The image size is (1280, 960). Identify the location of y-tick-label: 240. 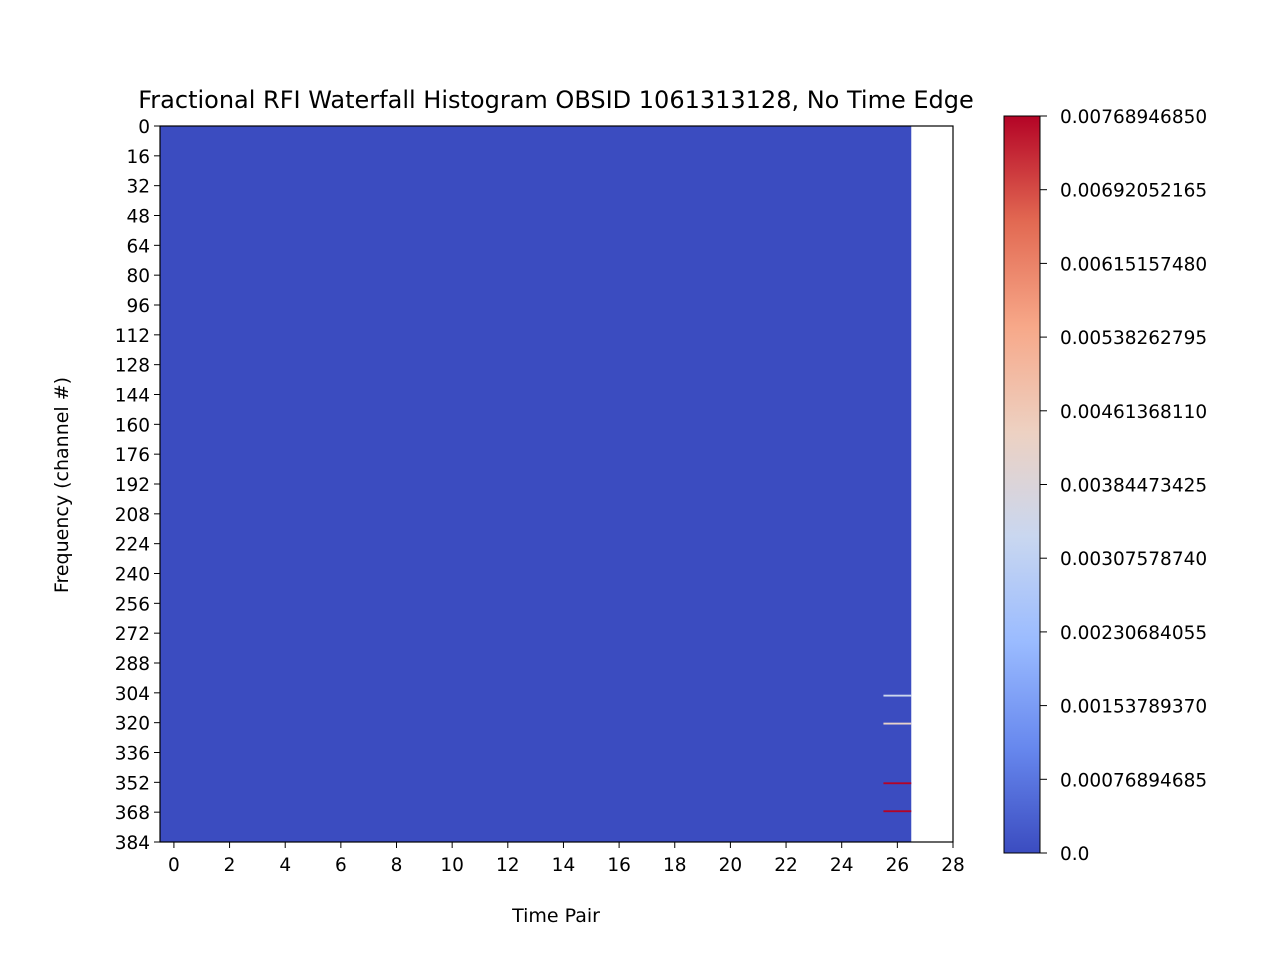
(132, 575).